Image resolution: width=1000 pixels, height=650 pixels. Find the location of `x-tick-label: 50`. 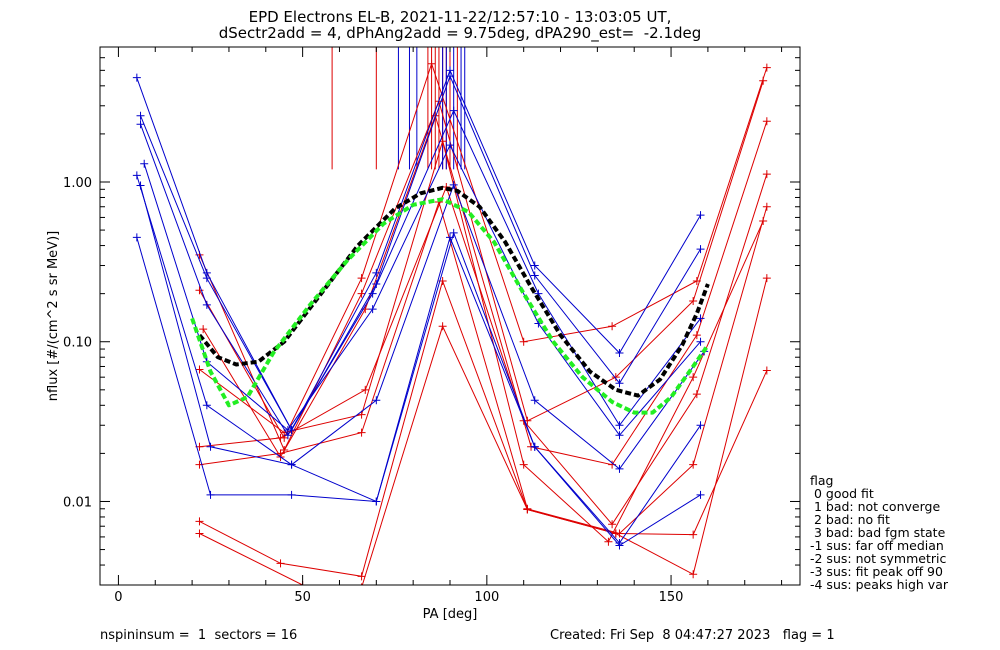

x-tick-label: 50 is located at coordinates (302, 597).